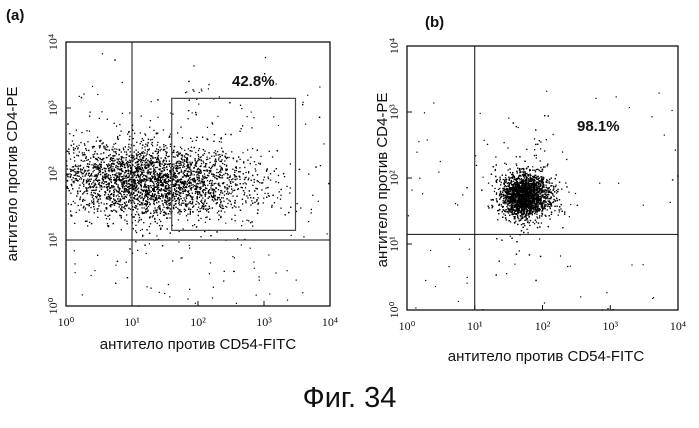 The width and height of the screenshot is (699, 428). I want to click on x-tick-label: 10¹, so click(132, 322).